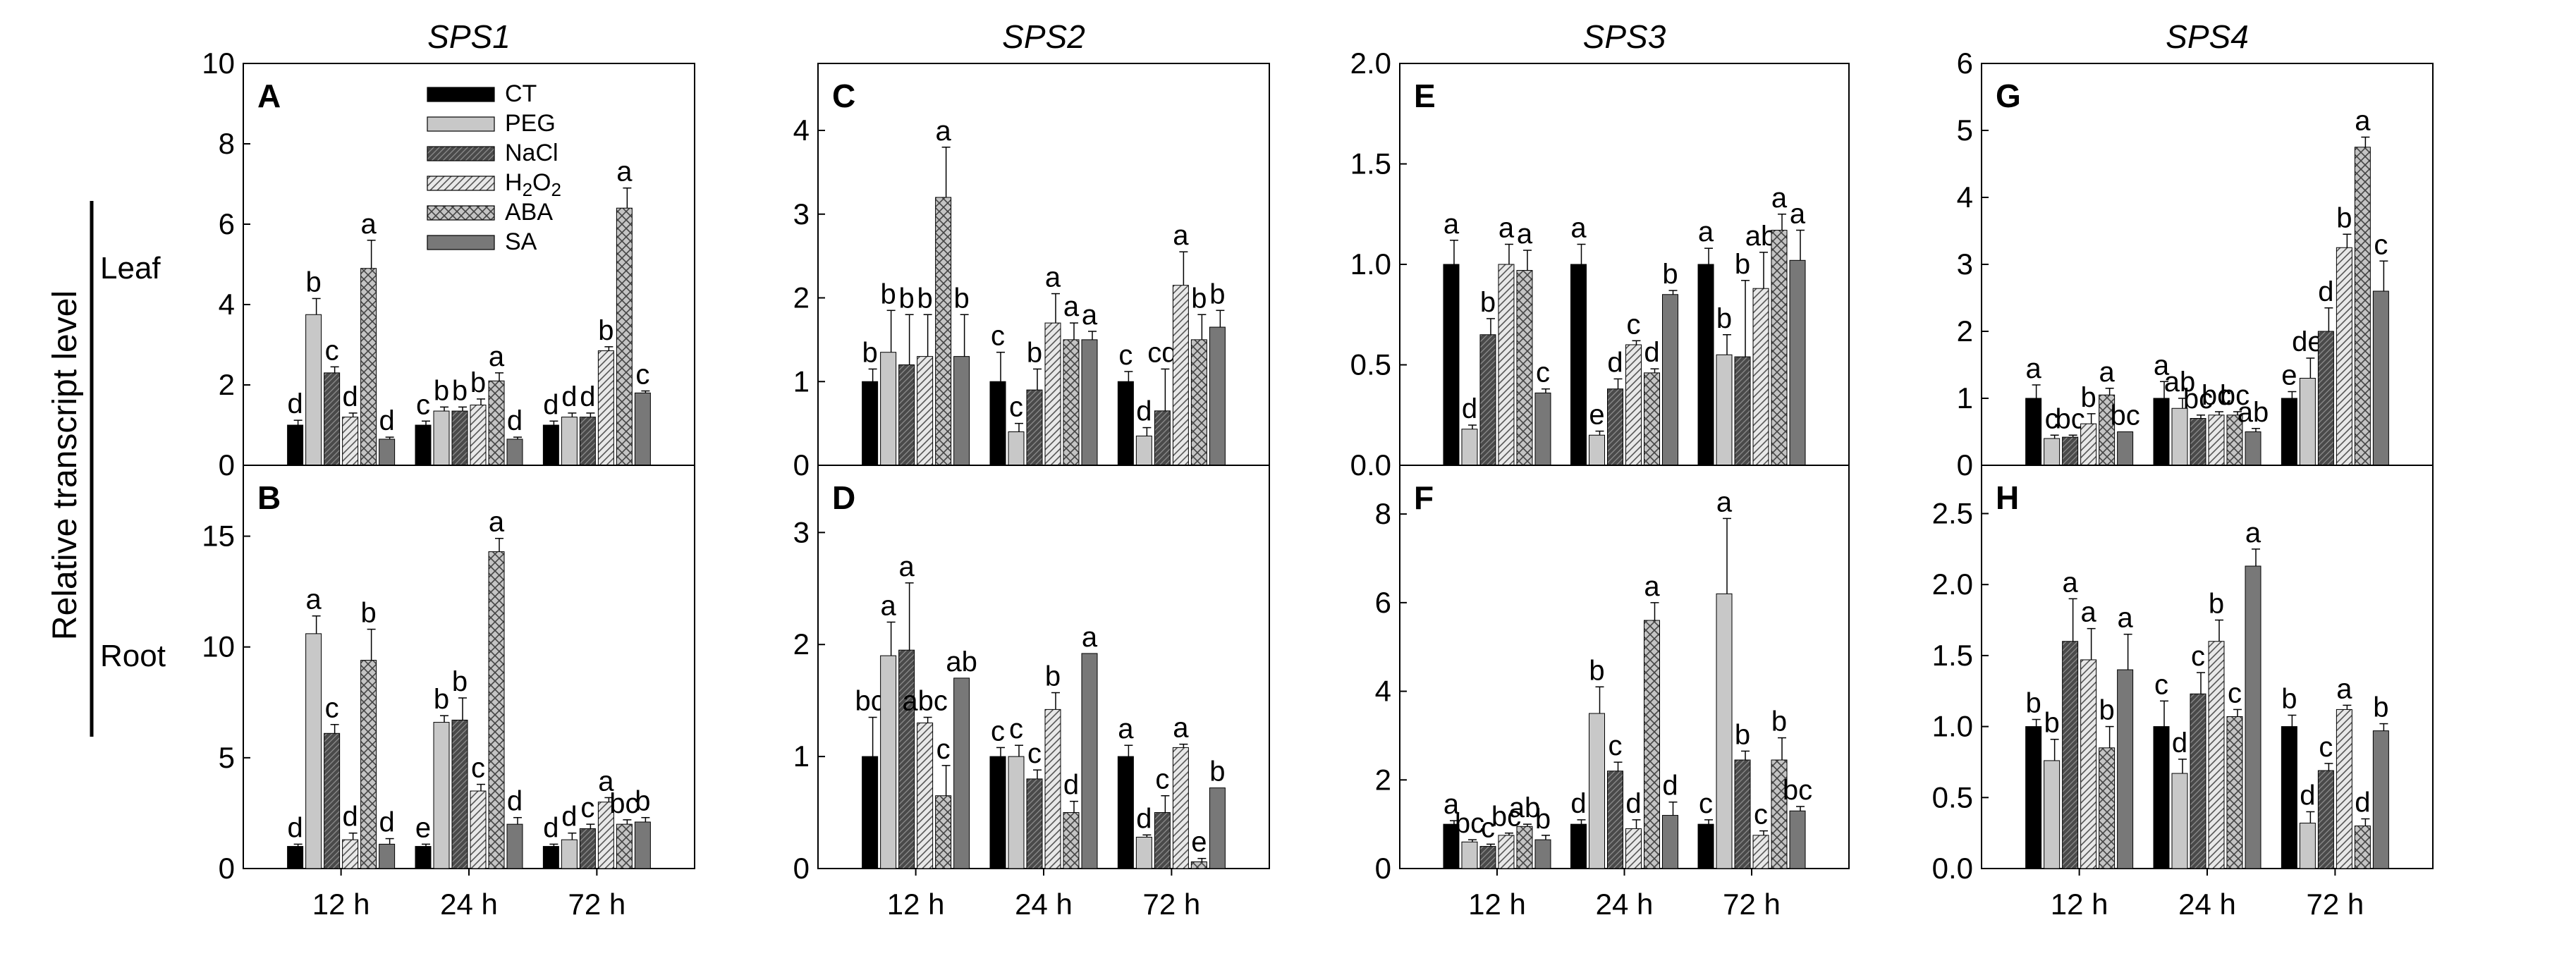 This screenshot has height=963, width=2576. Describe the element at coordinates (269, 96) in the screenshot. I see `panel-letter: A` at that location.